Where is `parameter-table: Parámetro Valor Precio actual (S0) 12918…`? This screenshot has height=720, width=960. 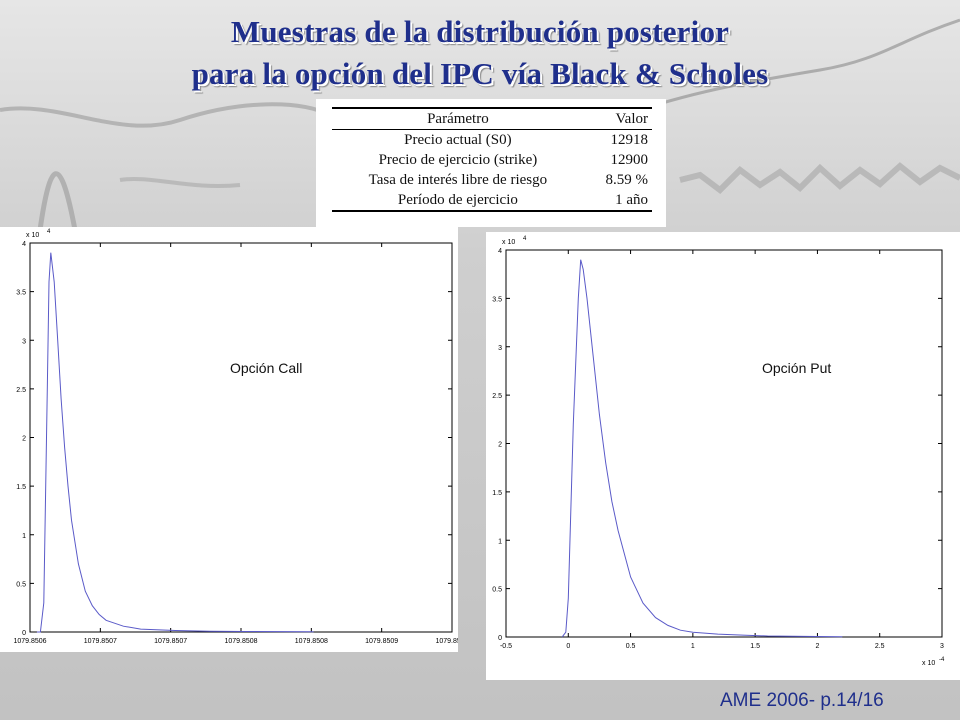 parameter-table: Parámetro Valor Precio actual (S0) 12918… is located at coordinates (491, 163).